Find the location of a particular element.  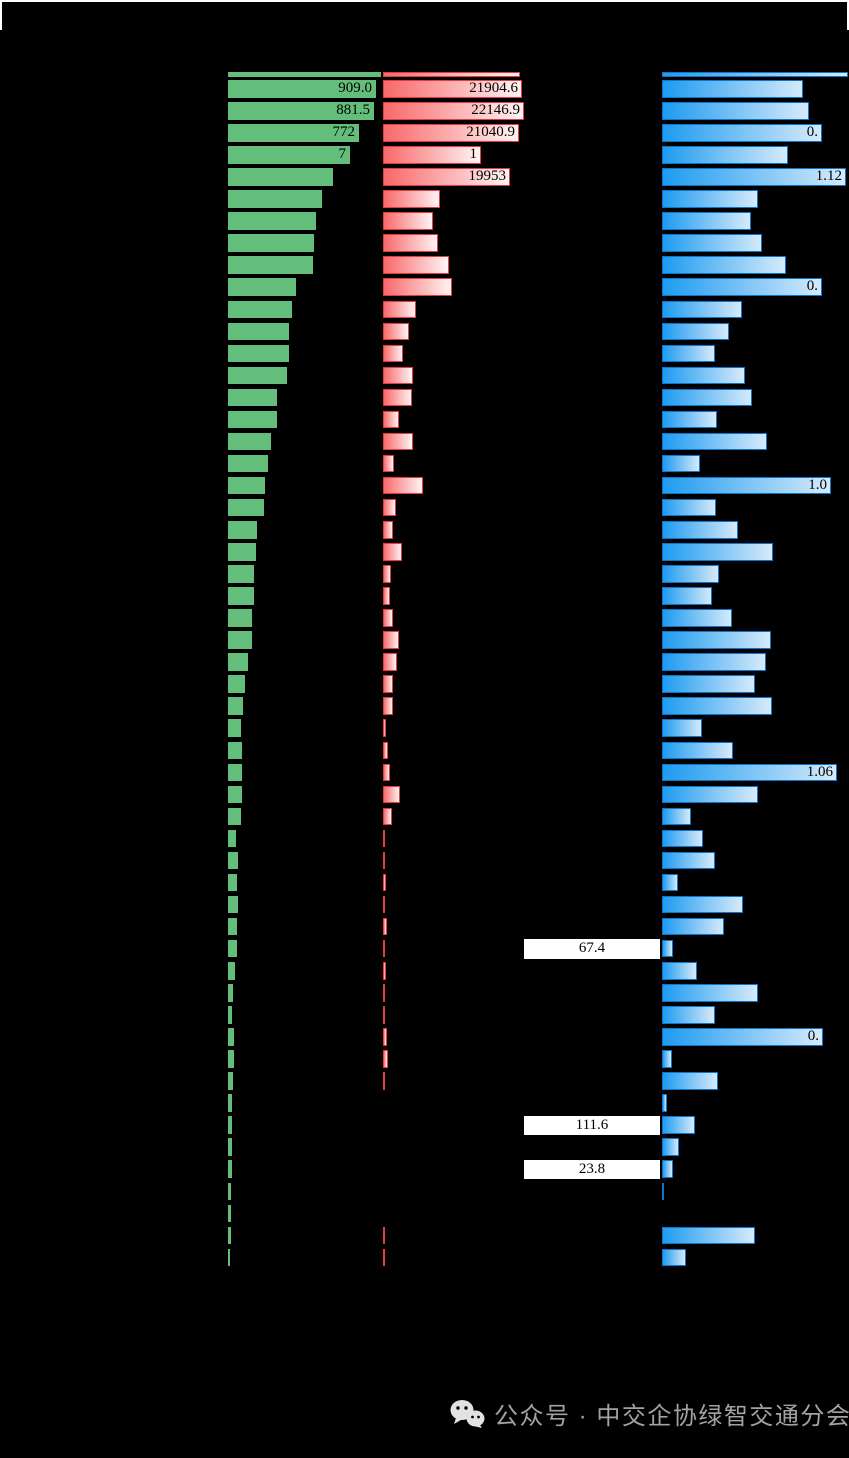

red-bar-row-0-clipped is located at coordinates (451, 74).